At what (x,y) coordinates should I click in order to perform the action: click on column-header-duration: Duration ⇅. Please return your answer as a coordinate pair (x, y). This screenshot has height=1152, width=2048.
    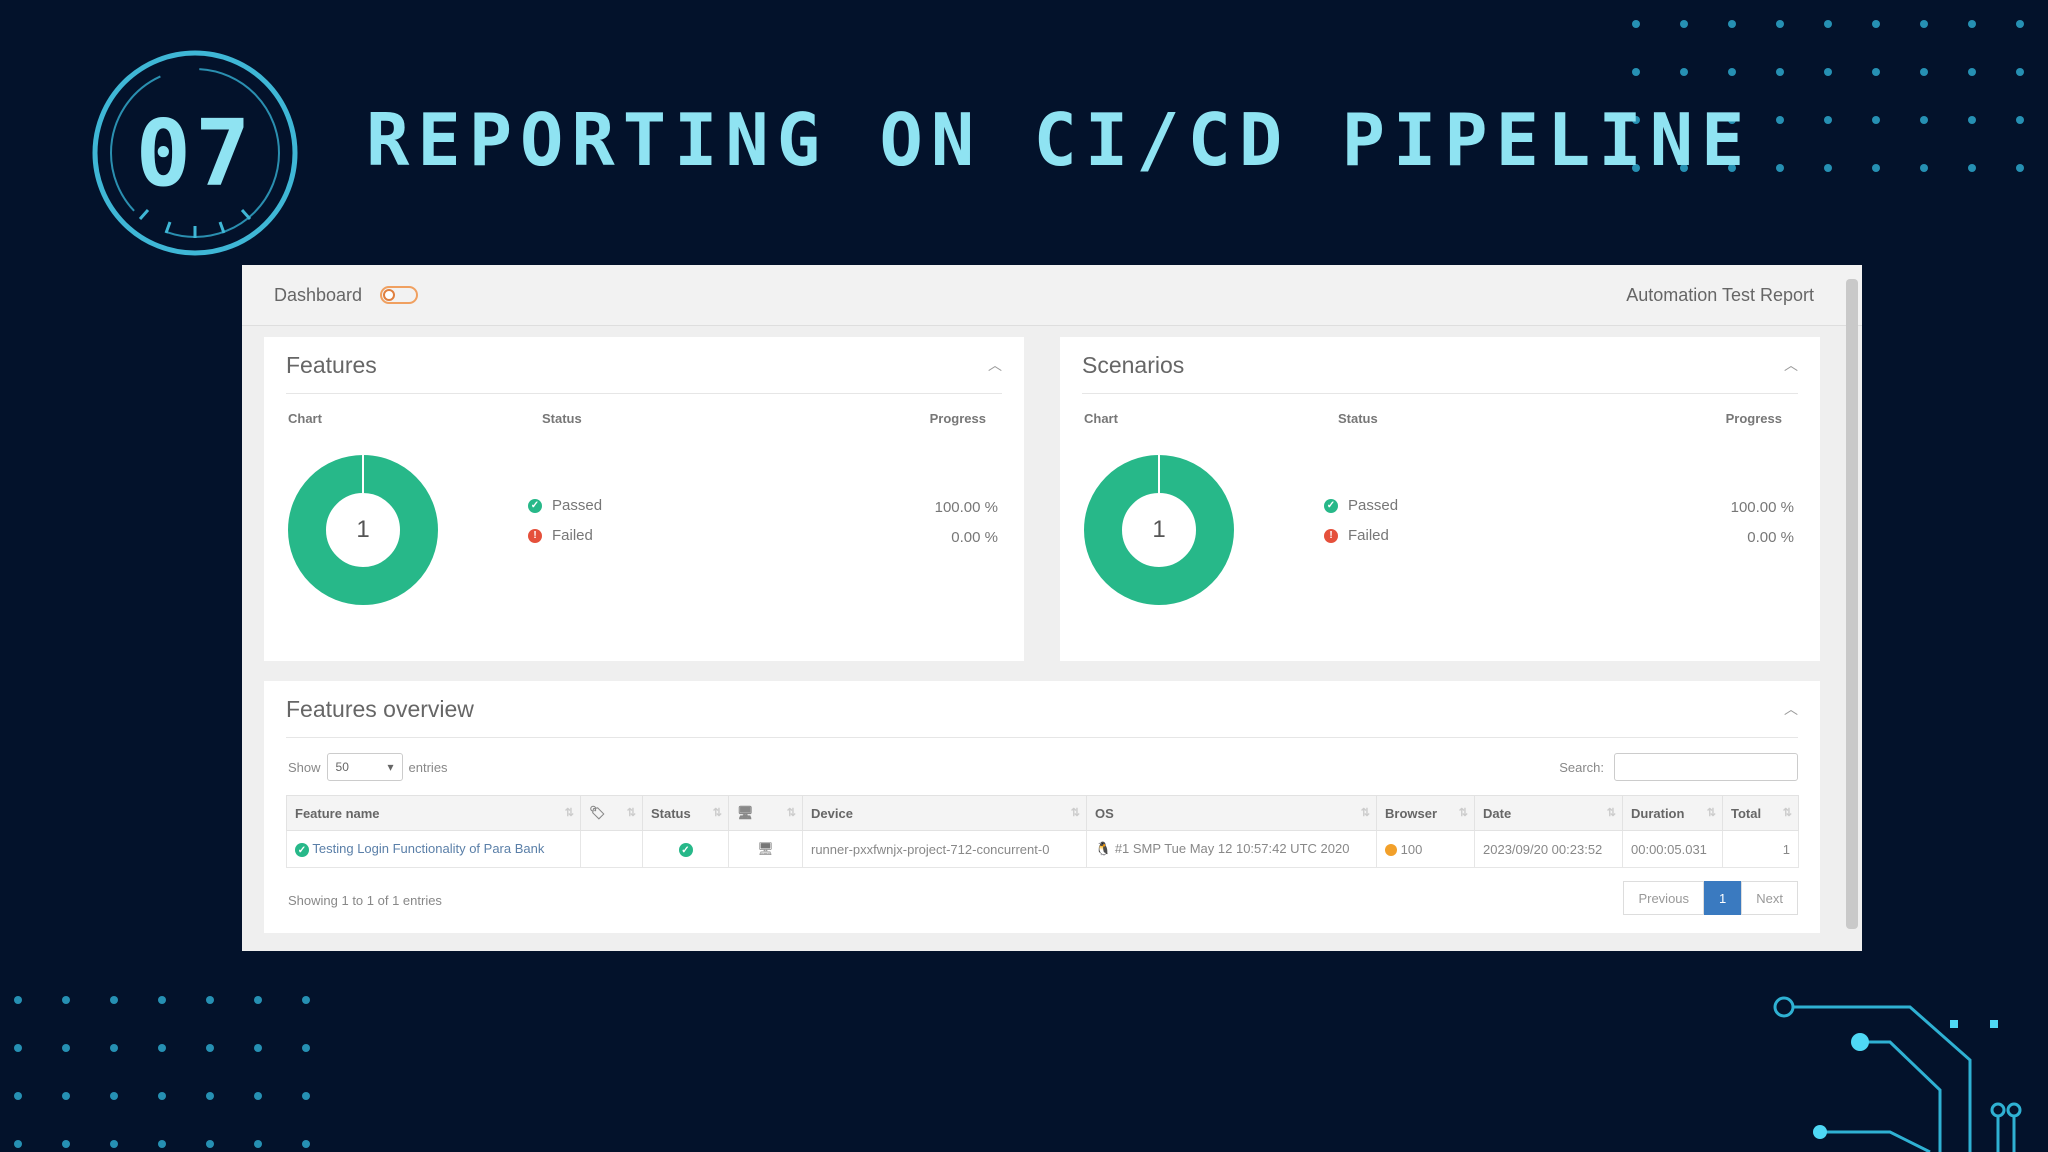
    Looking at the image, I should click on (1672, 813).